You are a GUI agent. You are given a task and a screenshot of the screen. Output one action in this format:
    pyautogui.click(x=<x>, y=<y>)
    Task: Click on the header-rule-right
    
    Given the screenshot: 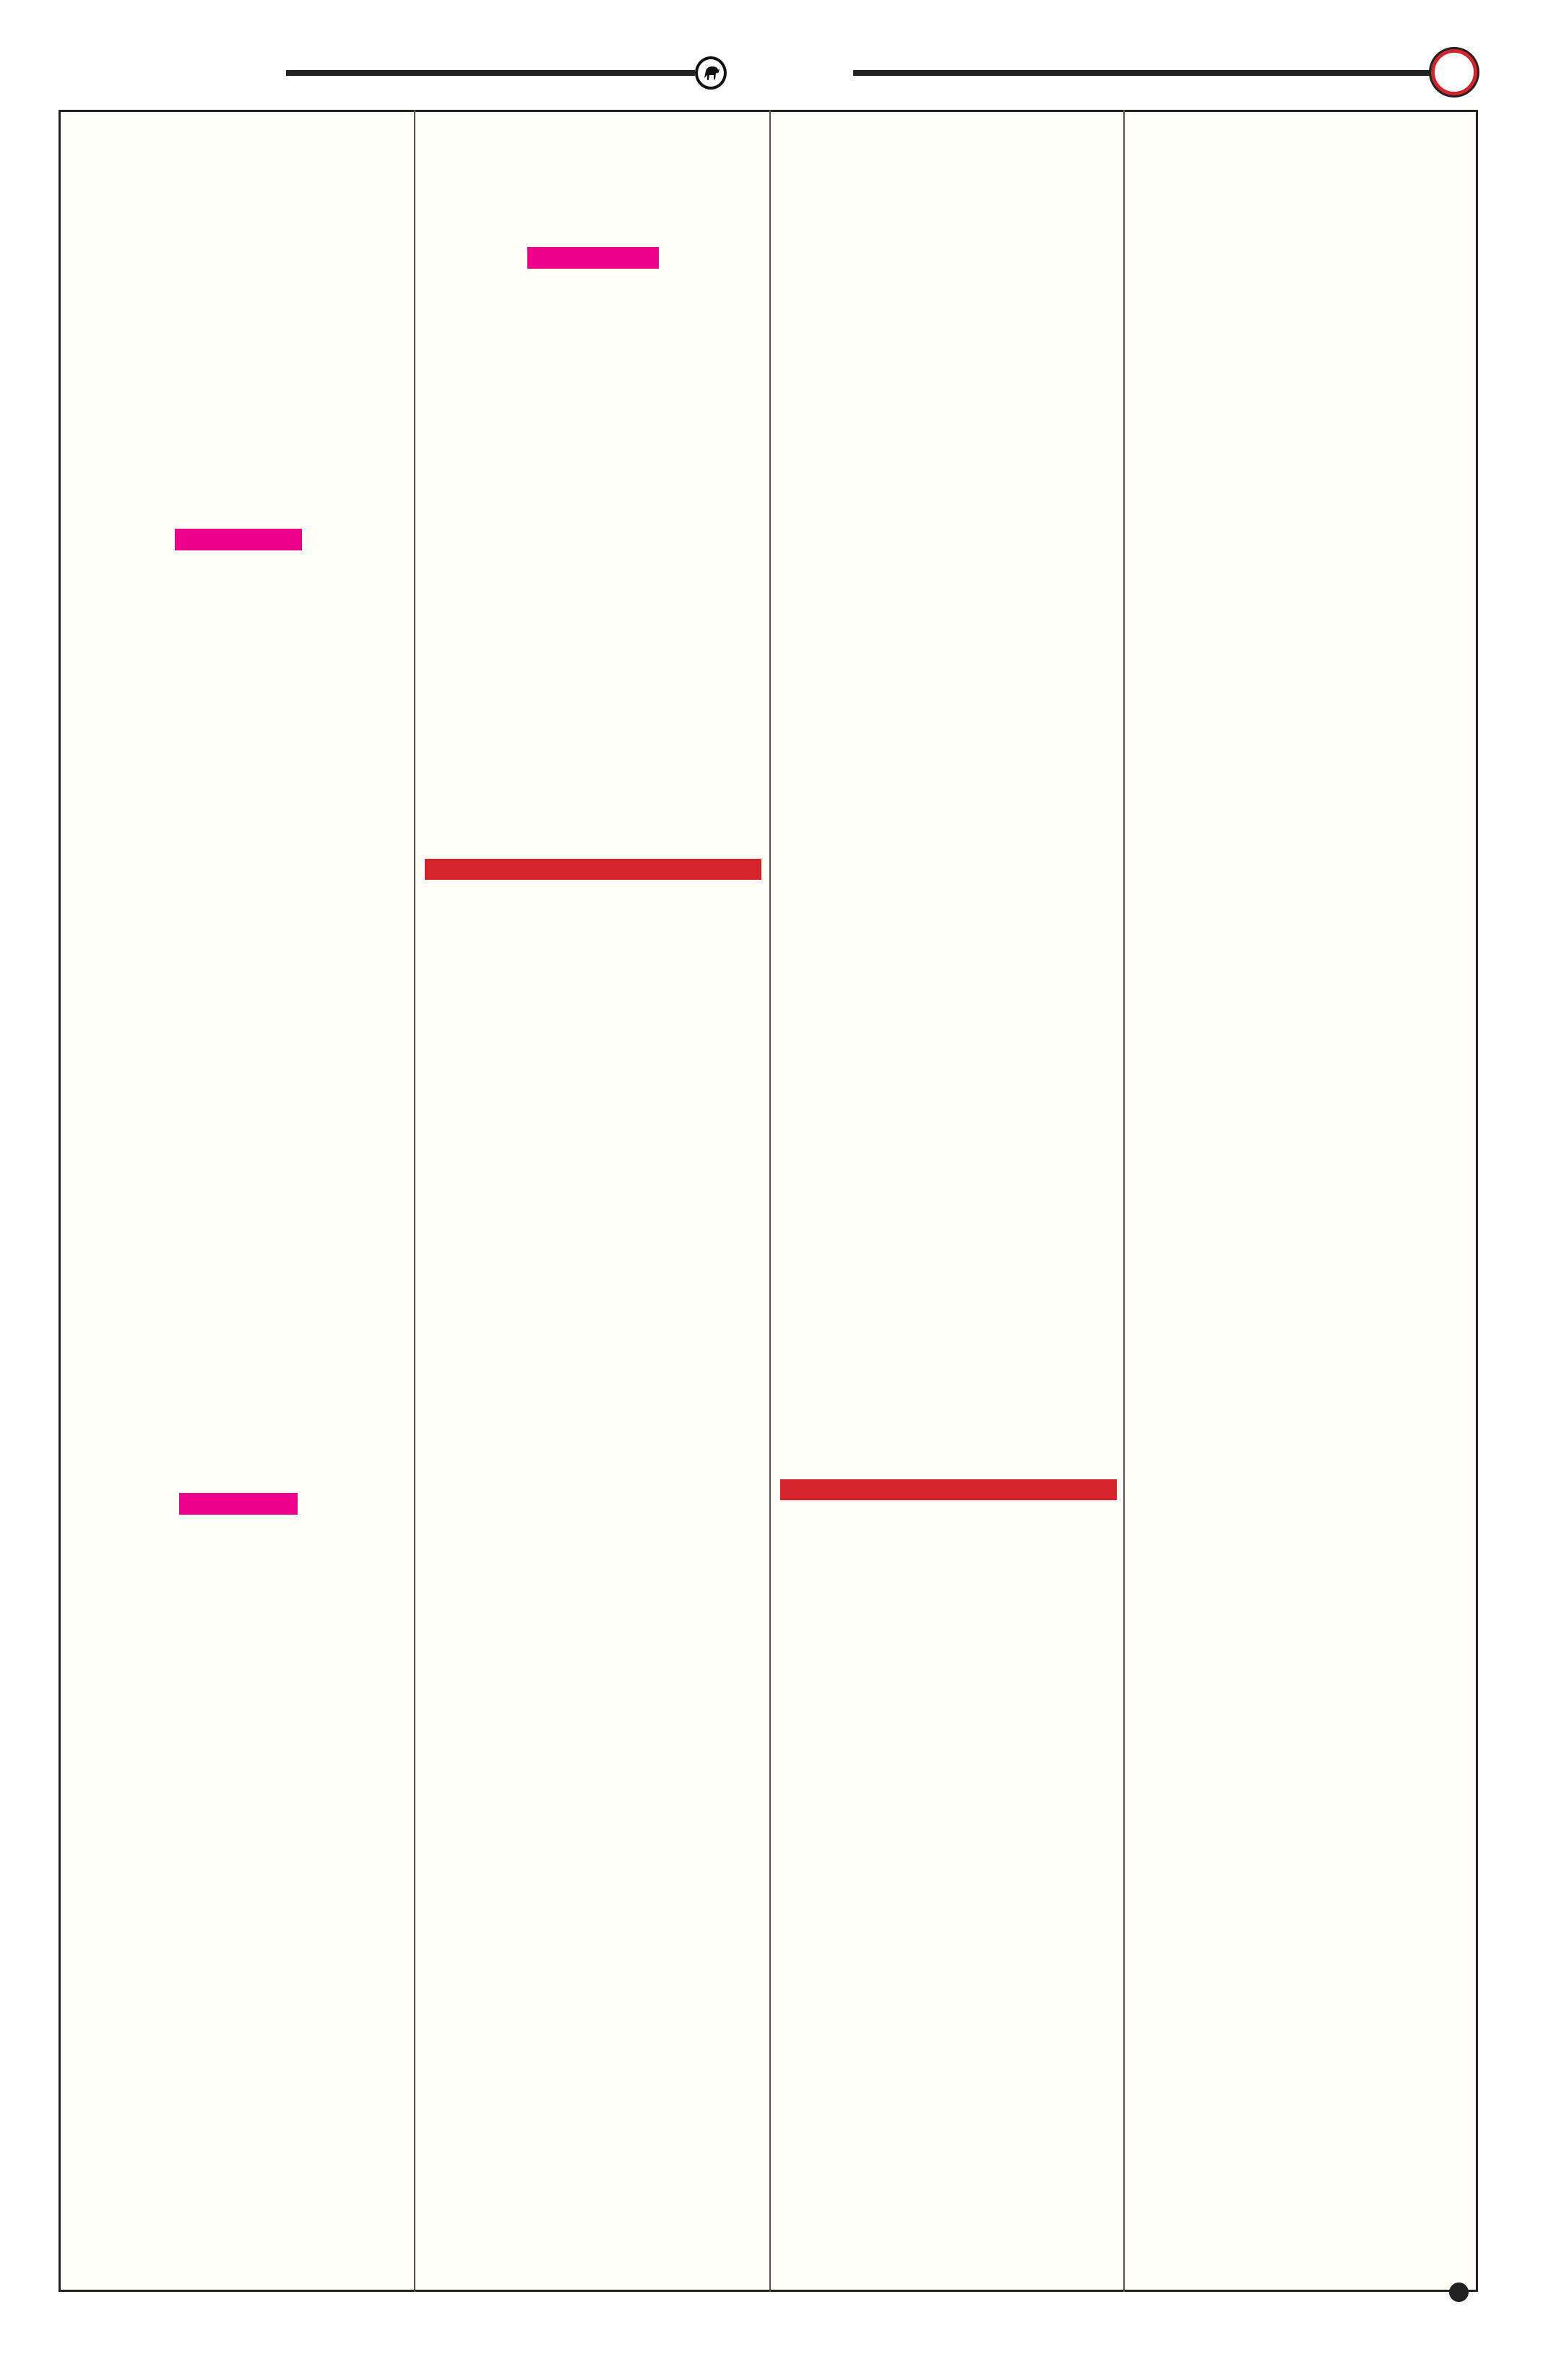 What is the action you would take?
    pyautogui.click(x=1143, y=73)
    